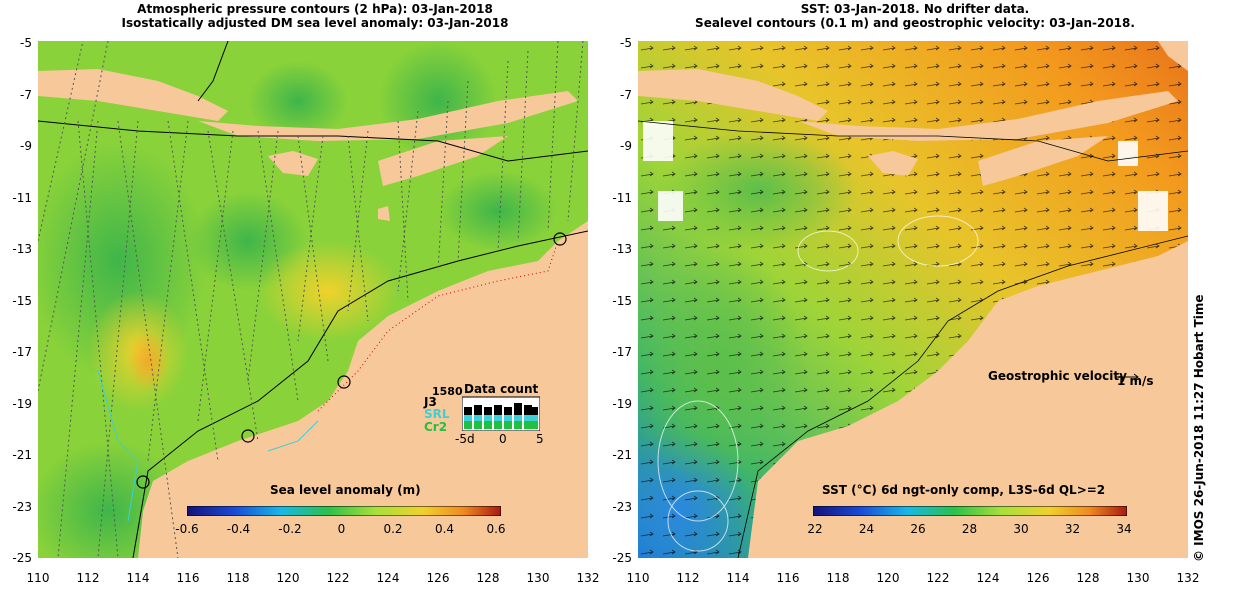  Describe the element at coordinates (238, 529) in the screenshot. I see `colorbar-tick-label: -0.4` at that location.